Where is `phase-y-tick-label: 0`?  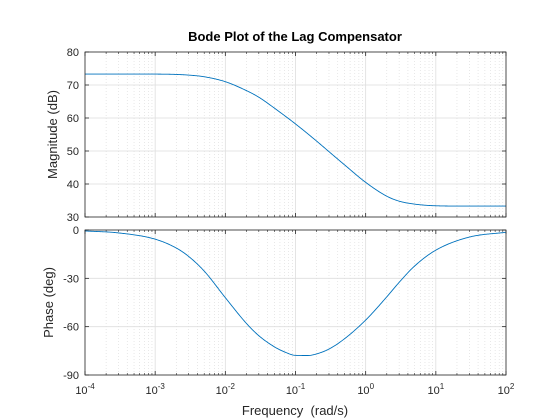
phase-y-tick-label: 0 is located at coordinates (76, 231).